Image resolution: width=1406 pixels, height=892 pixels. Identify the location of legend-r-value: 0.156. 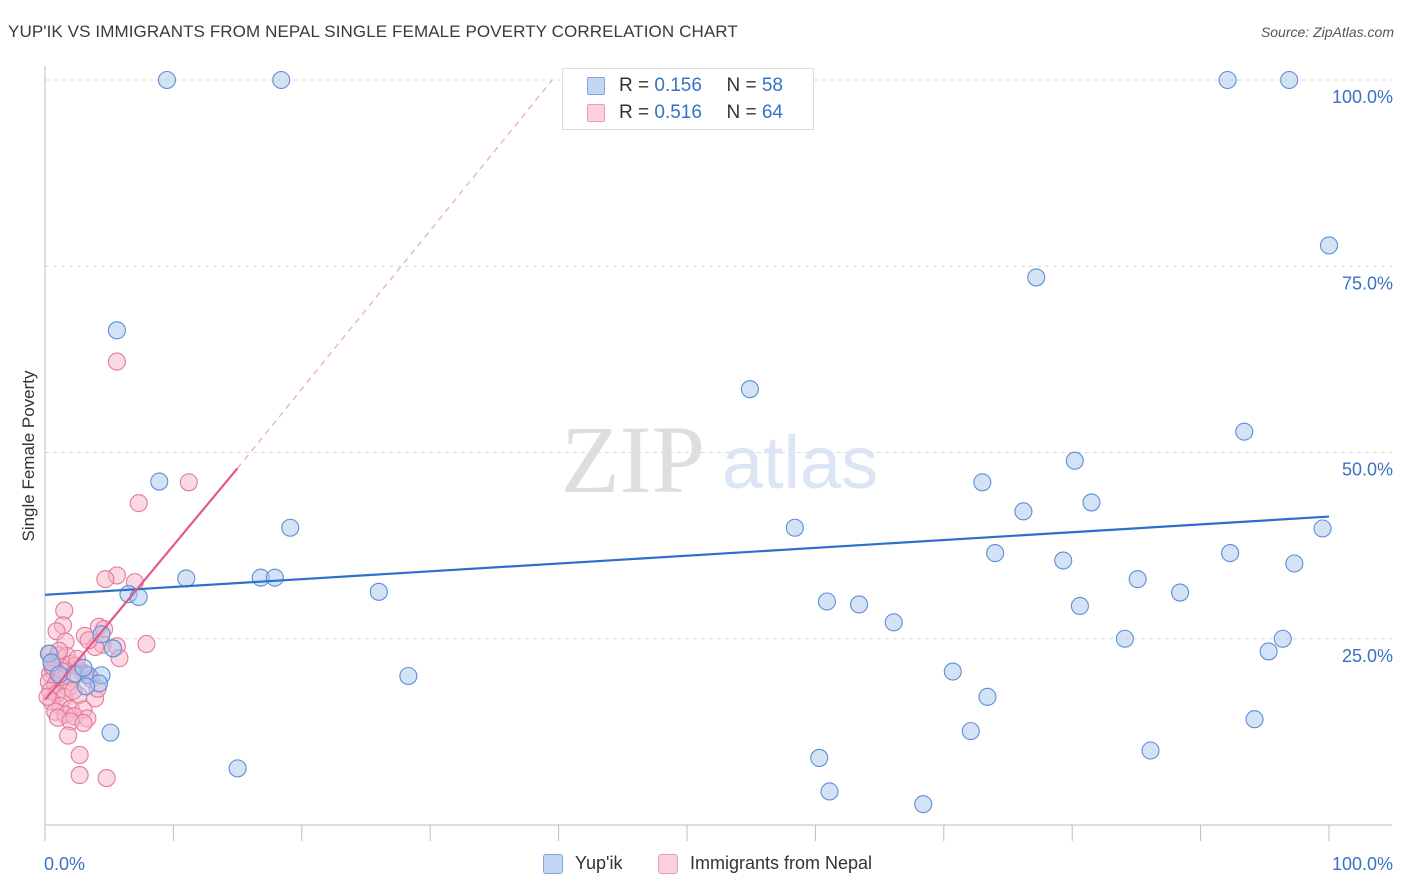
(678, 85).